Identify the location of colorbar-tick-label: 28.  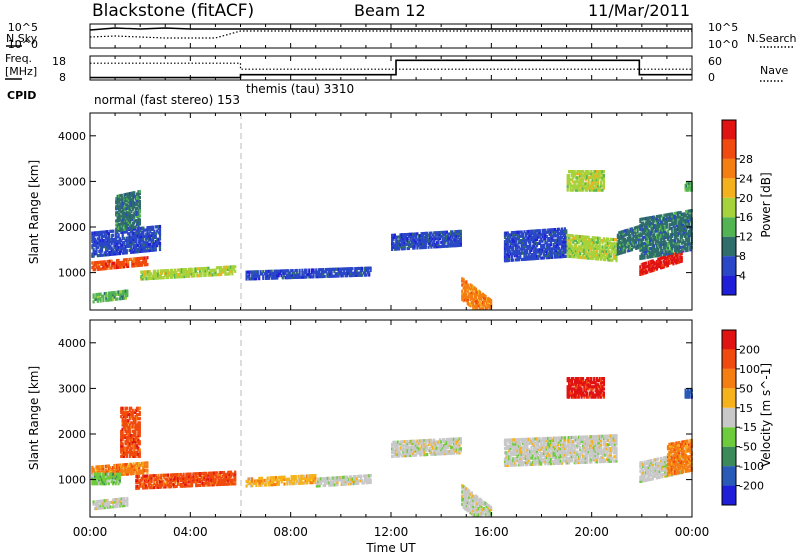
(746, 159).